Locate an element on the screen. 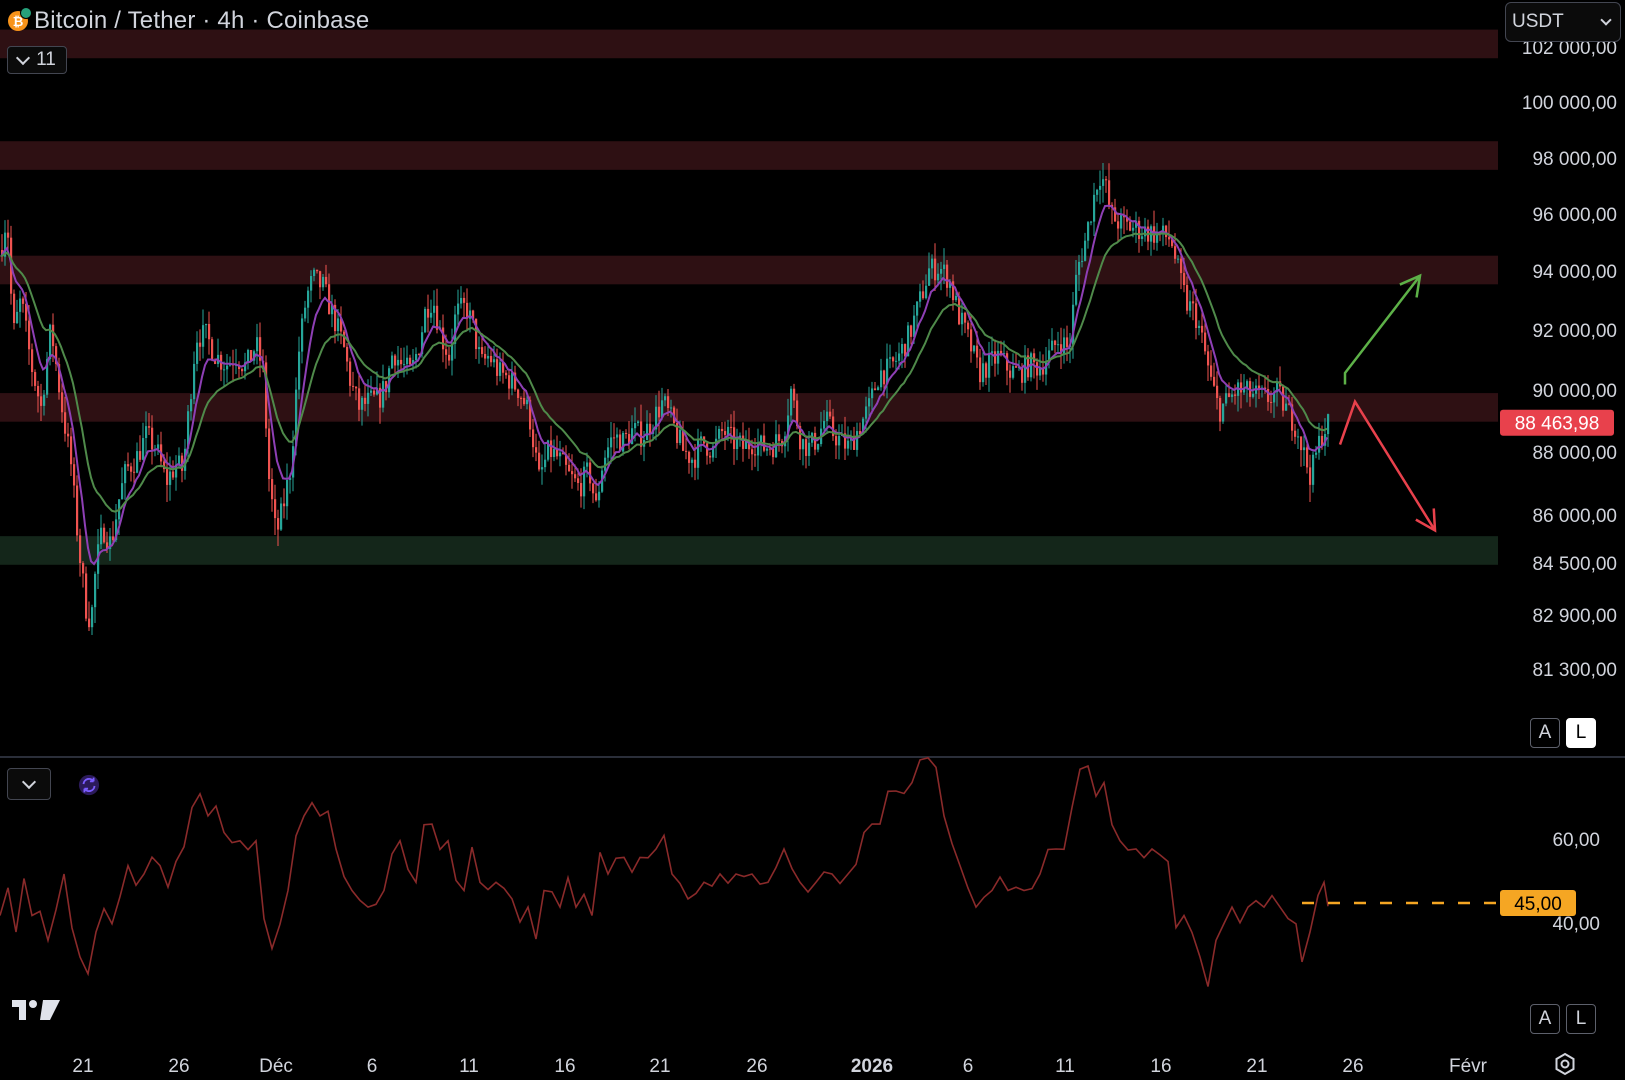 This screenshot has width=1625, height=1080. currency-select: USDT is located at coordinates (1563, 22).